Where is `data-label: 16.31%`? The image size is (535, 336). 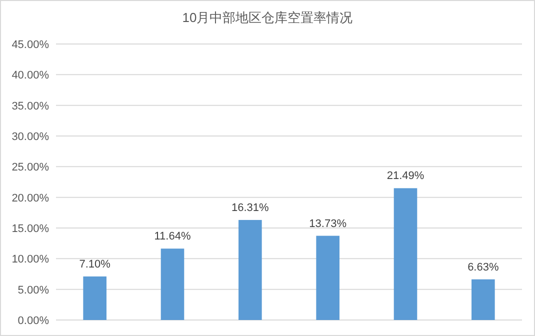
data-label: 16.31% is located at coordinates (251, 208).